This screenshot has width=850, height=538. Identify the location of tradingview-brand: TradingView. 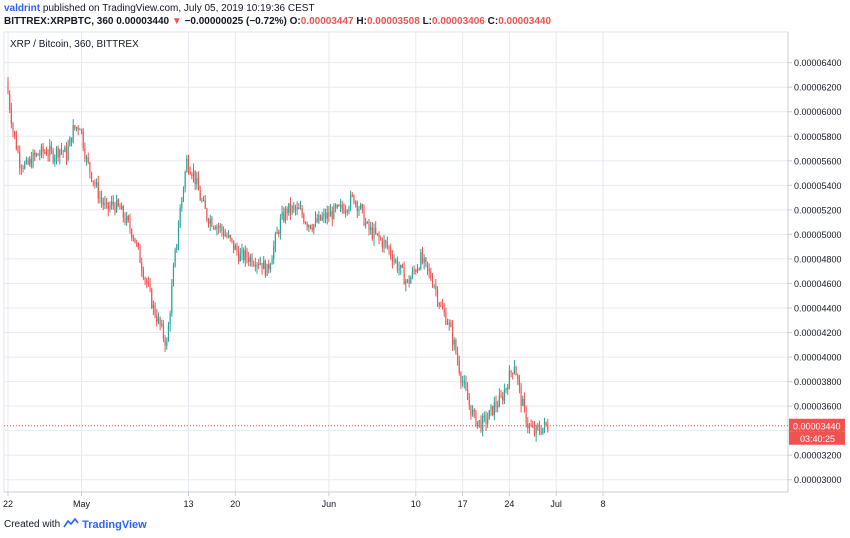
(114, 524).